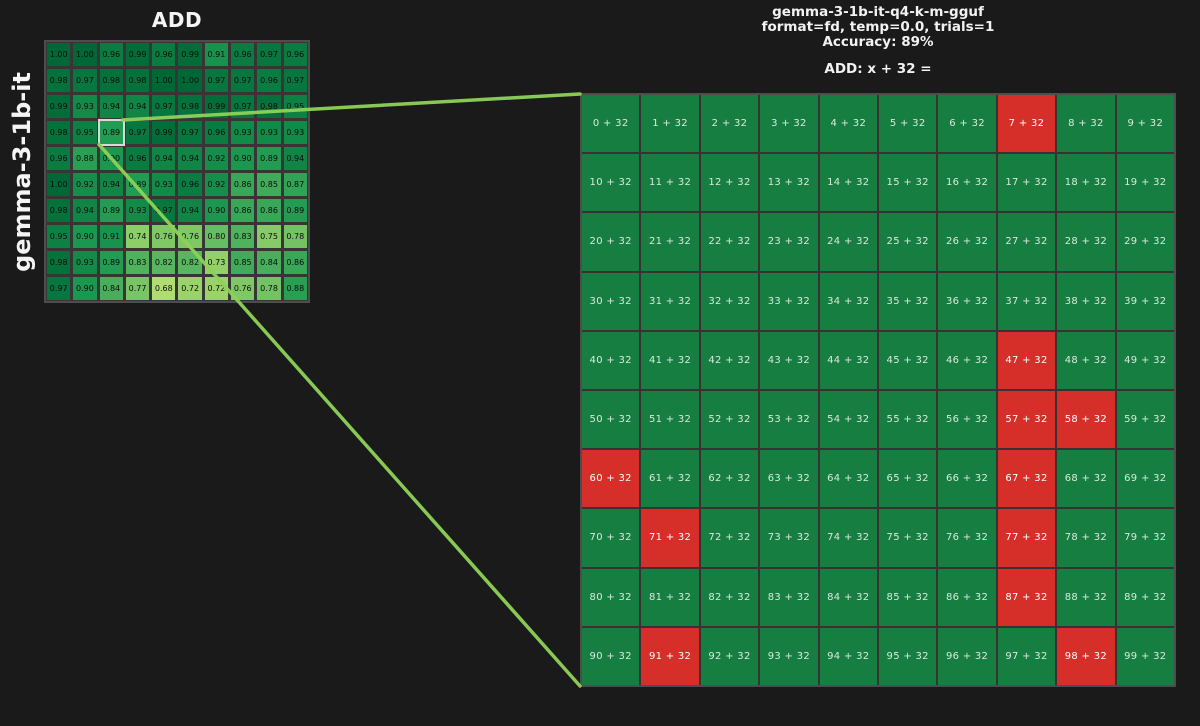  I want to click on heatmap-cell: 0.68, so click(164, 288).